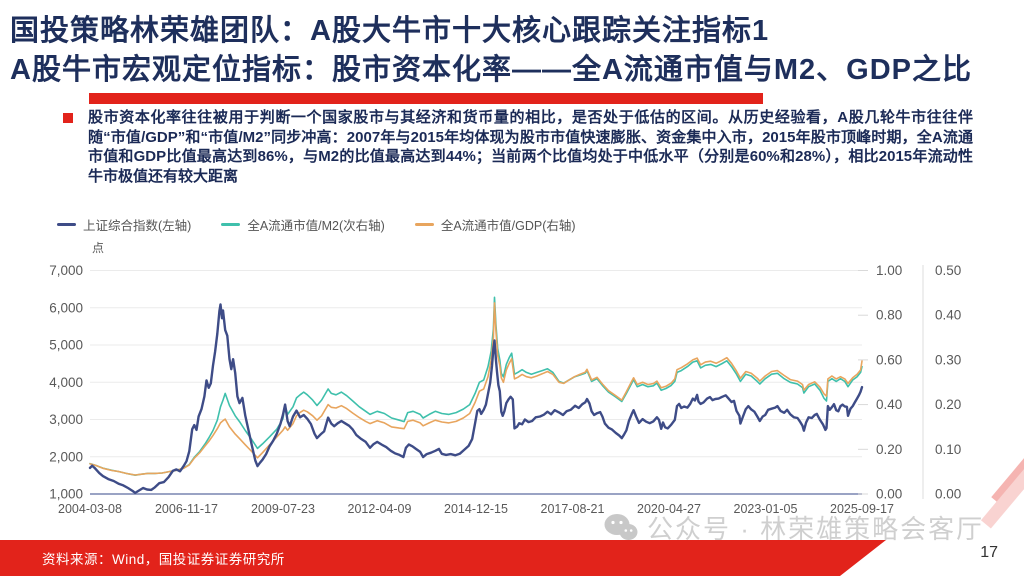  I want to click on title-line-1: 国投策略林荣雄团队：A股大牛市十大核心跟踪关注指标1, so click(390, 31).